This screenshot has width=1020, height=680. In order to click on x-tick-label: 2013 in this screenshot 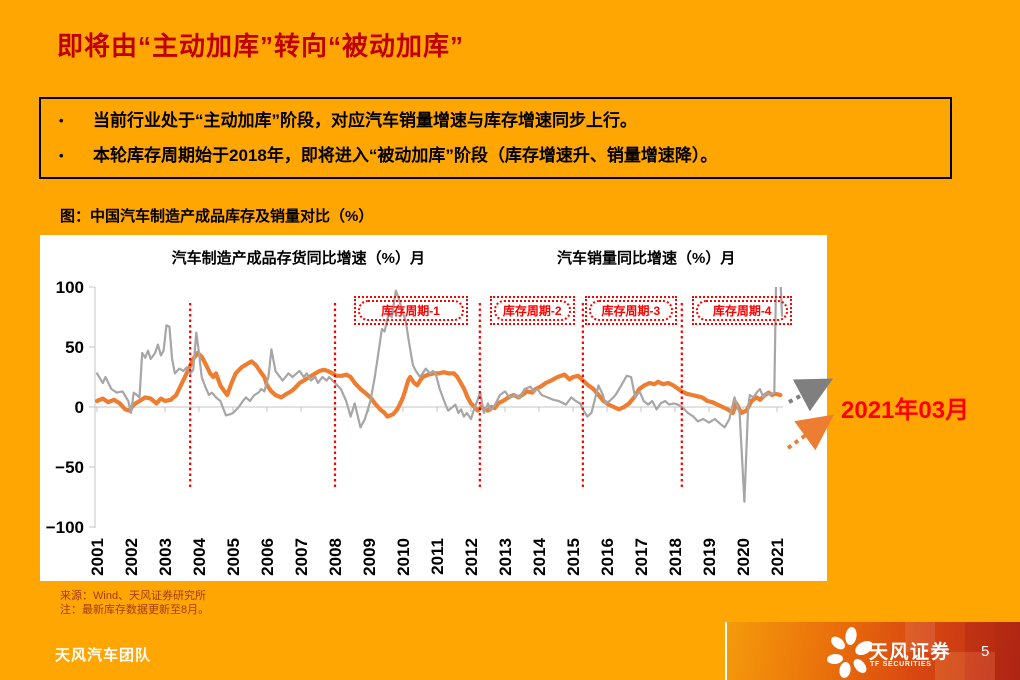, I will do `click(505, 557)`.